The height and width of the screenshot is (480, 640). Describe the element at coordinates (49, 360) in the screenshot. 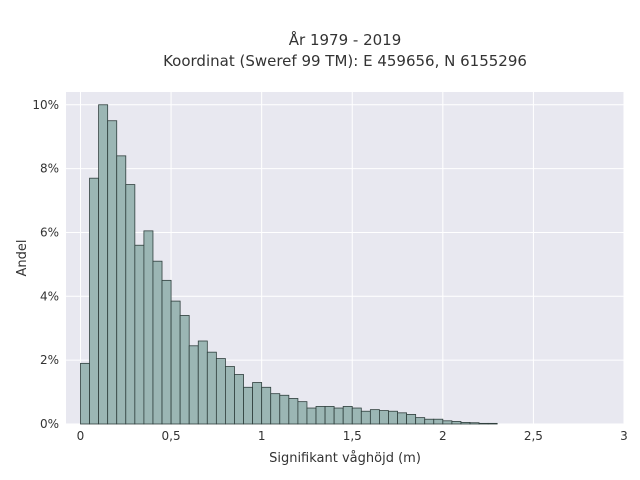

I see `y-tick-label: 2%` at that location.